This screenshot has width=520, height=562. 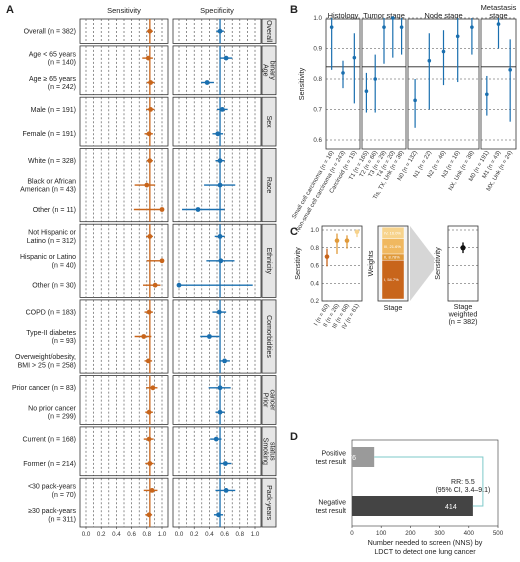 I want to click on panel-label-a: A, so click(x=10, y=10).